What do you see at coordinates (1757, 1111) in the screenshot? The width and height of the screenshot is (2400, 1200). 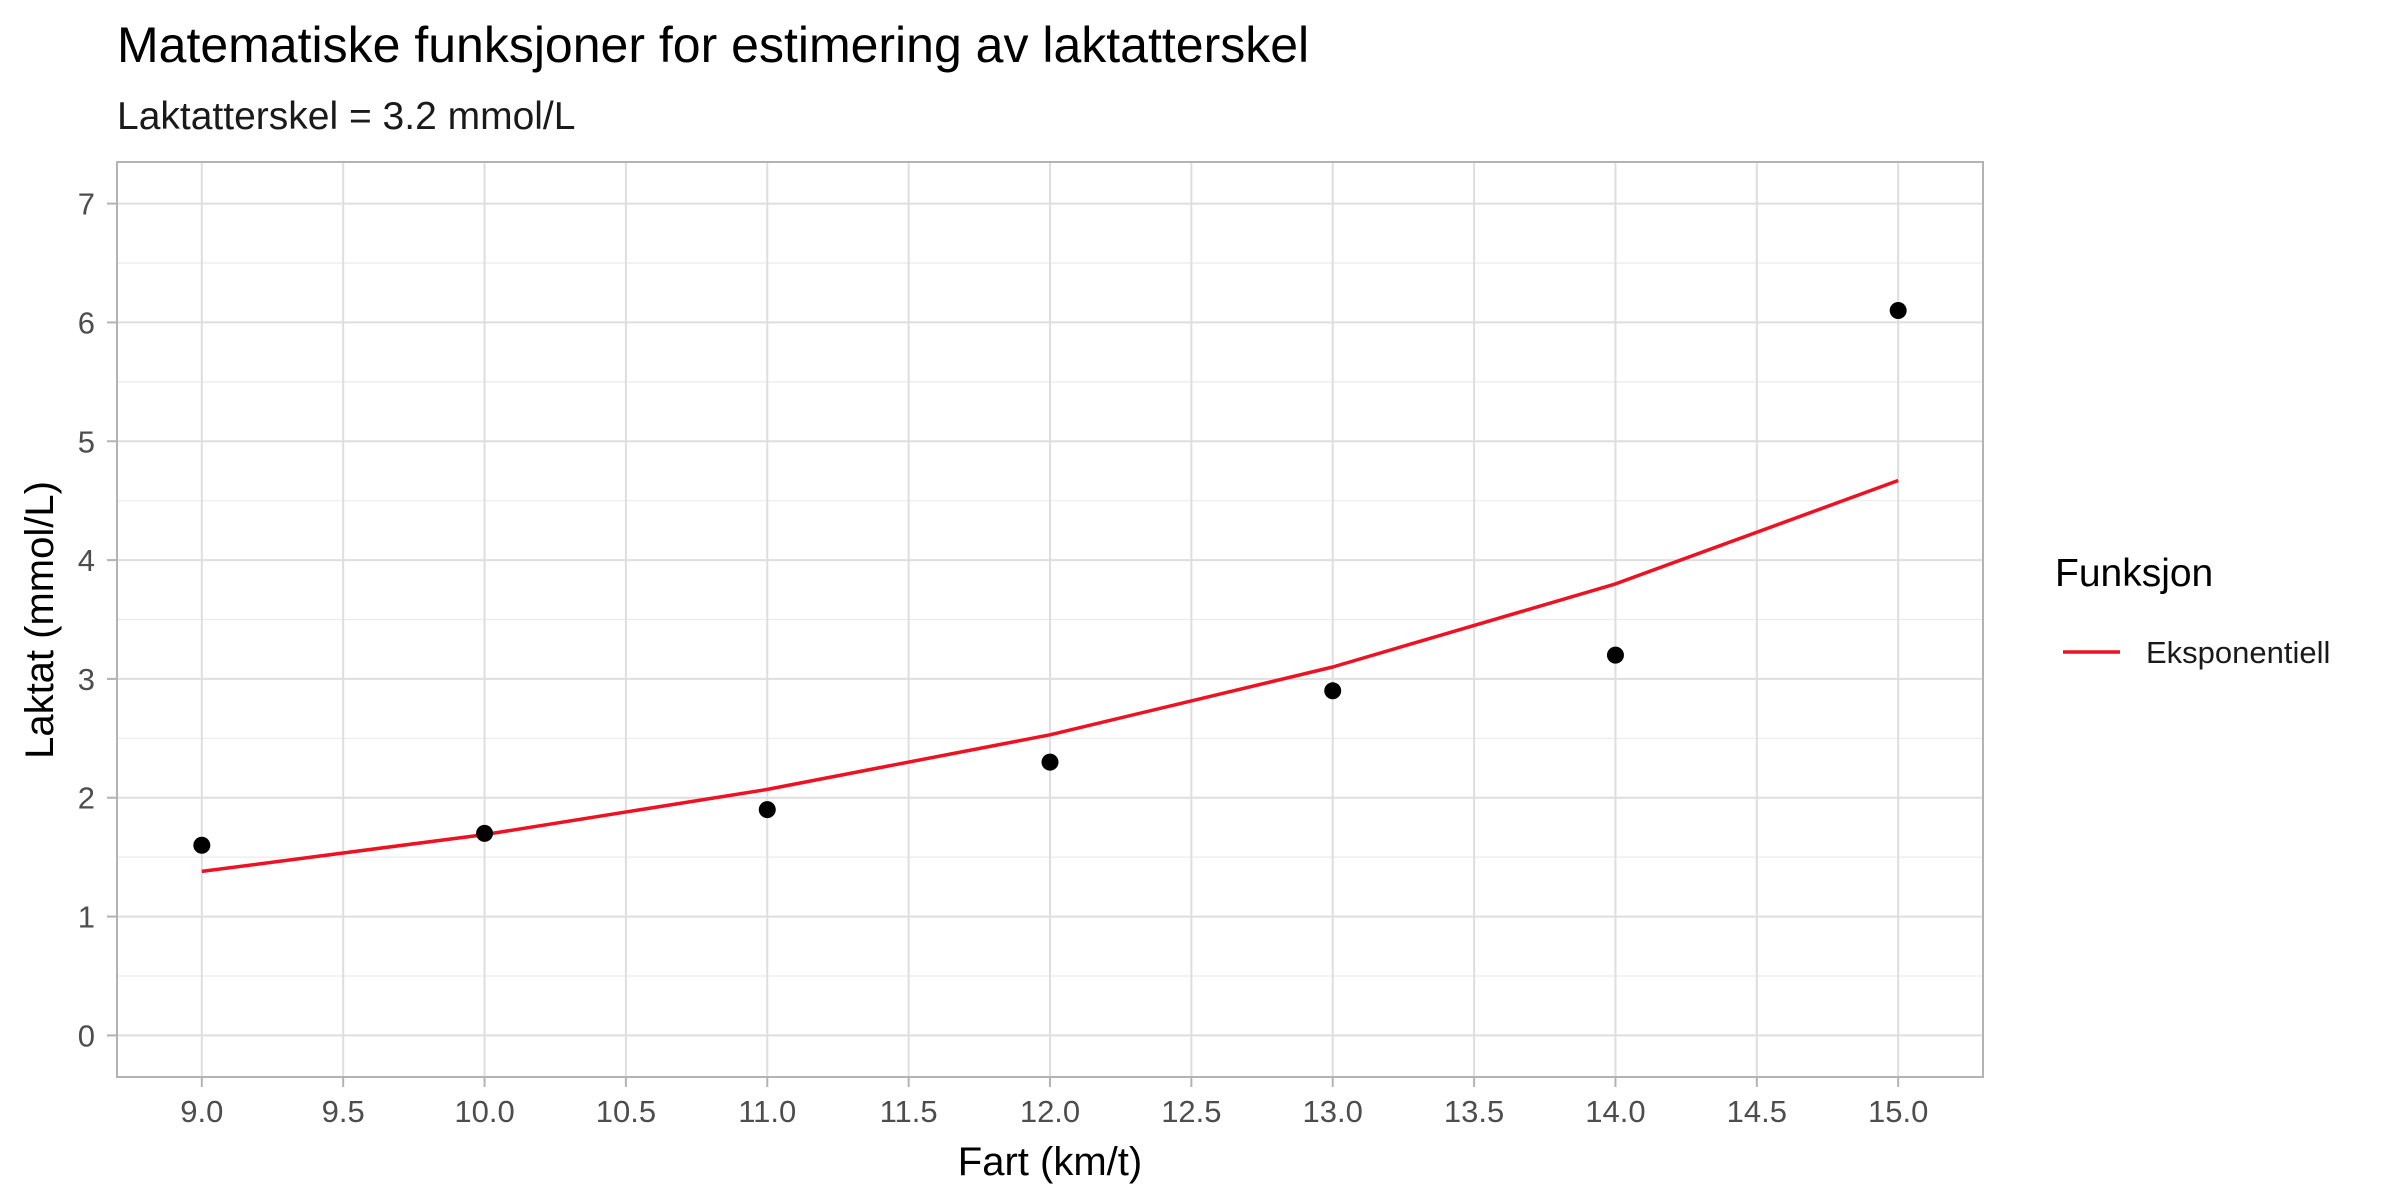 I see `x-tick-label: 14.5` at bounding box center [1757, 1111].